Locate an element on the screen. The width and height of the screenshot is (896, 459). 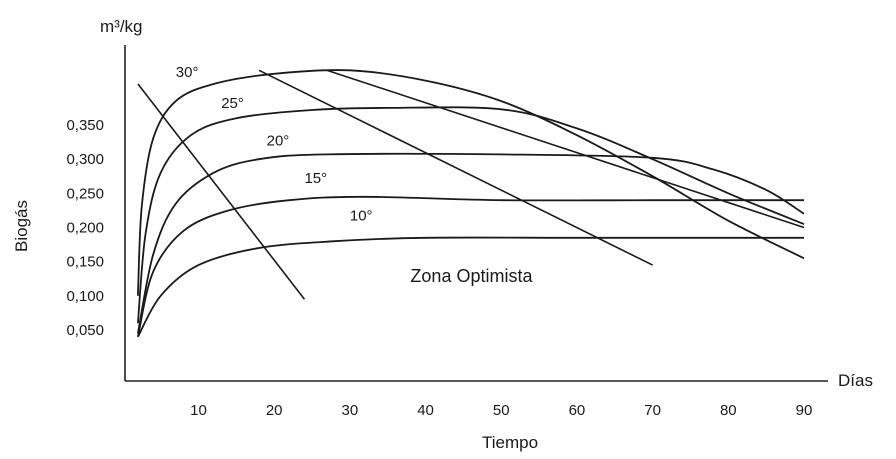
series-label-15: 15° is located at coordinates (315, 178).